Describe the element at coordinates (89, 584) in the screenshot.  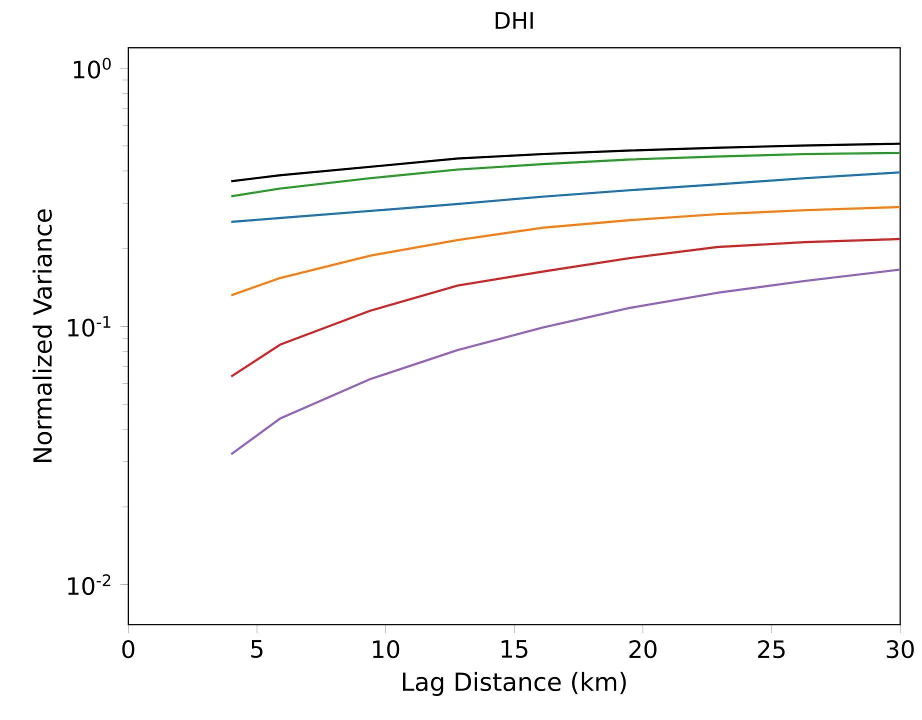
I see `y-tick-label: 10$^{-2}$` at that location.